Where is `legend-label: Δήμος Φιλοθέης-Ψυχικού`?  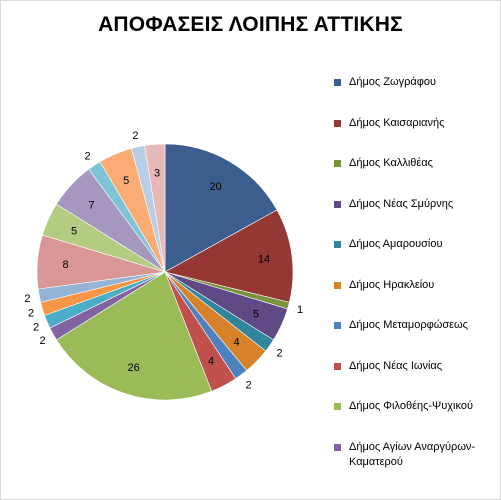
legend-label: Δήμος Φιλοθέης-Ψυχικού is located at coordinates (411, 406).